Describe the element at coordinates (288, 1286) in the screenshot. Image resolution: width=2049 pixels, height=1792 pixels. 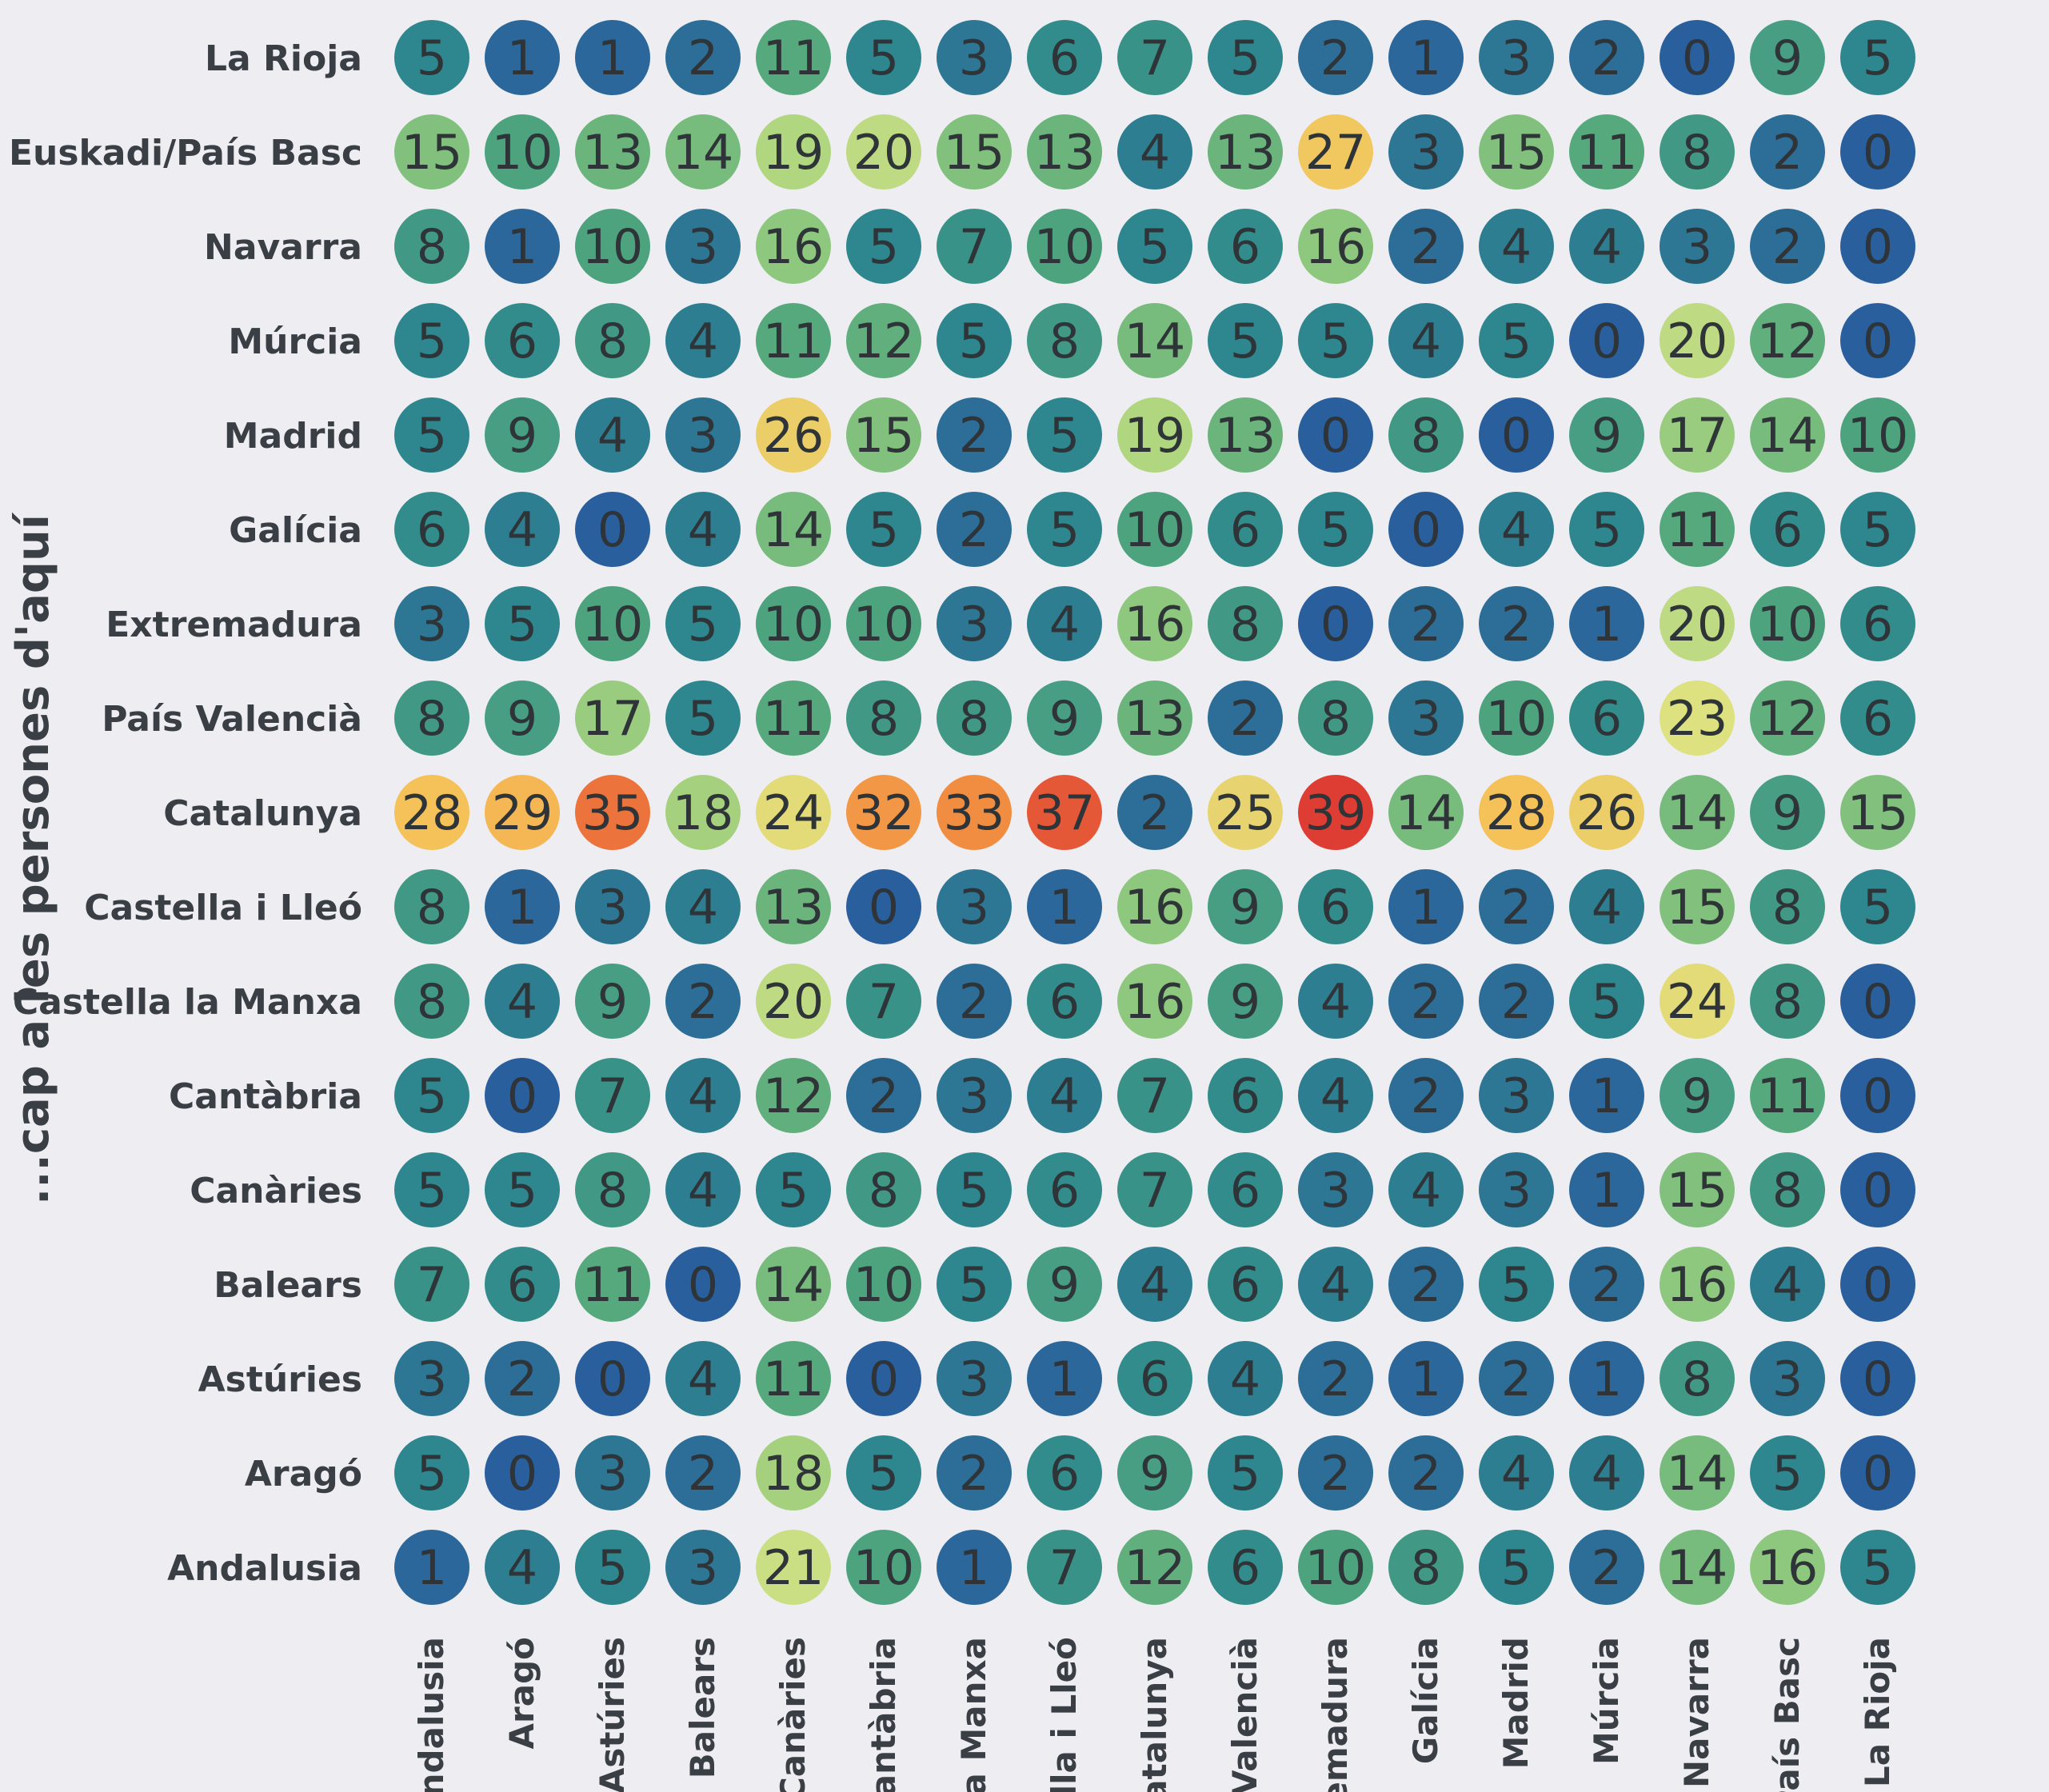
I see `row-label: Balears` at that location.